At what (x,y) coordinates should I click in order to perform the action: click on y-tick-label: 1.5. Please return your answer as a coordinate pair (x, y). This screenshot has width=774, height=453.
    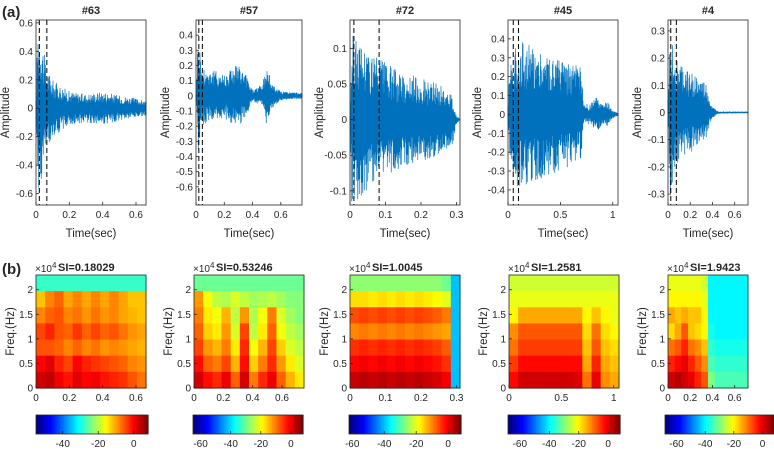
    Looking at the image, I should click on (340, 315).